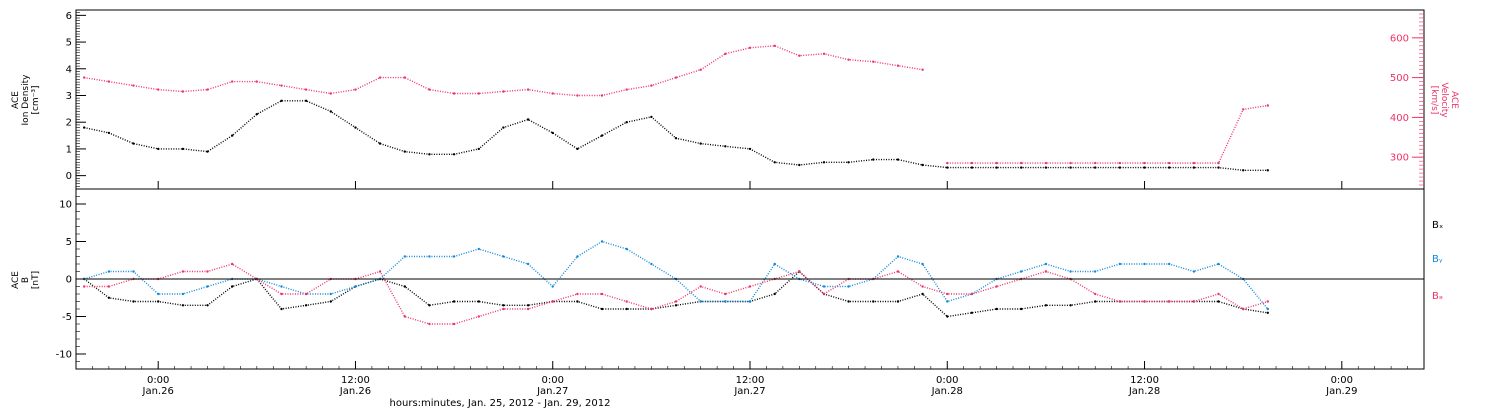 The height and width of the screenshot is (410, 1500). Describe the element at coordinates (1399, 38) in the screenshot. I see `velocity-tick-label: 600` at that location.